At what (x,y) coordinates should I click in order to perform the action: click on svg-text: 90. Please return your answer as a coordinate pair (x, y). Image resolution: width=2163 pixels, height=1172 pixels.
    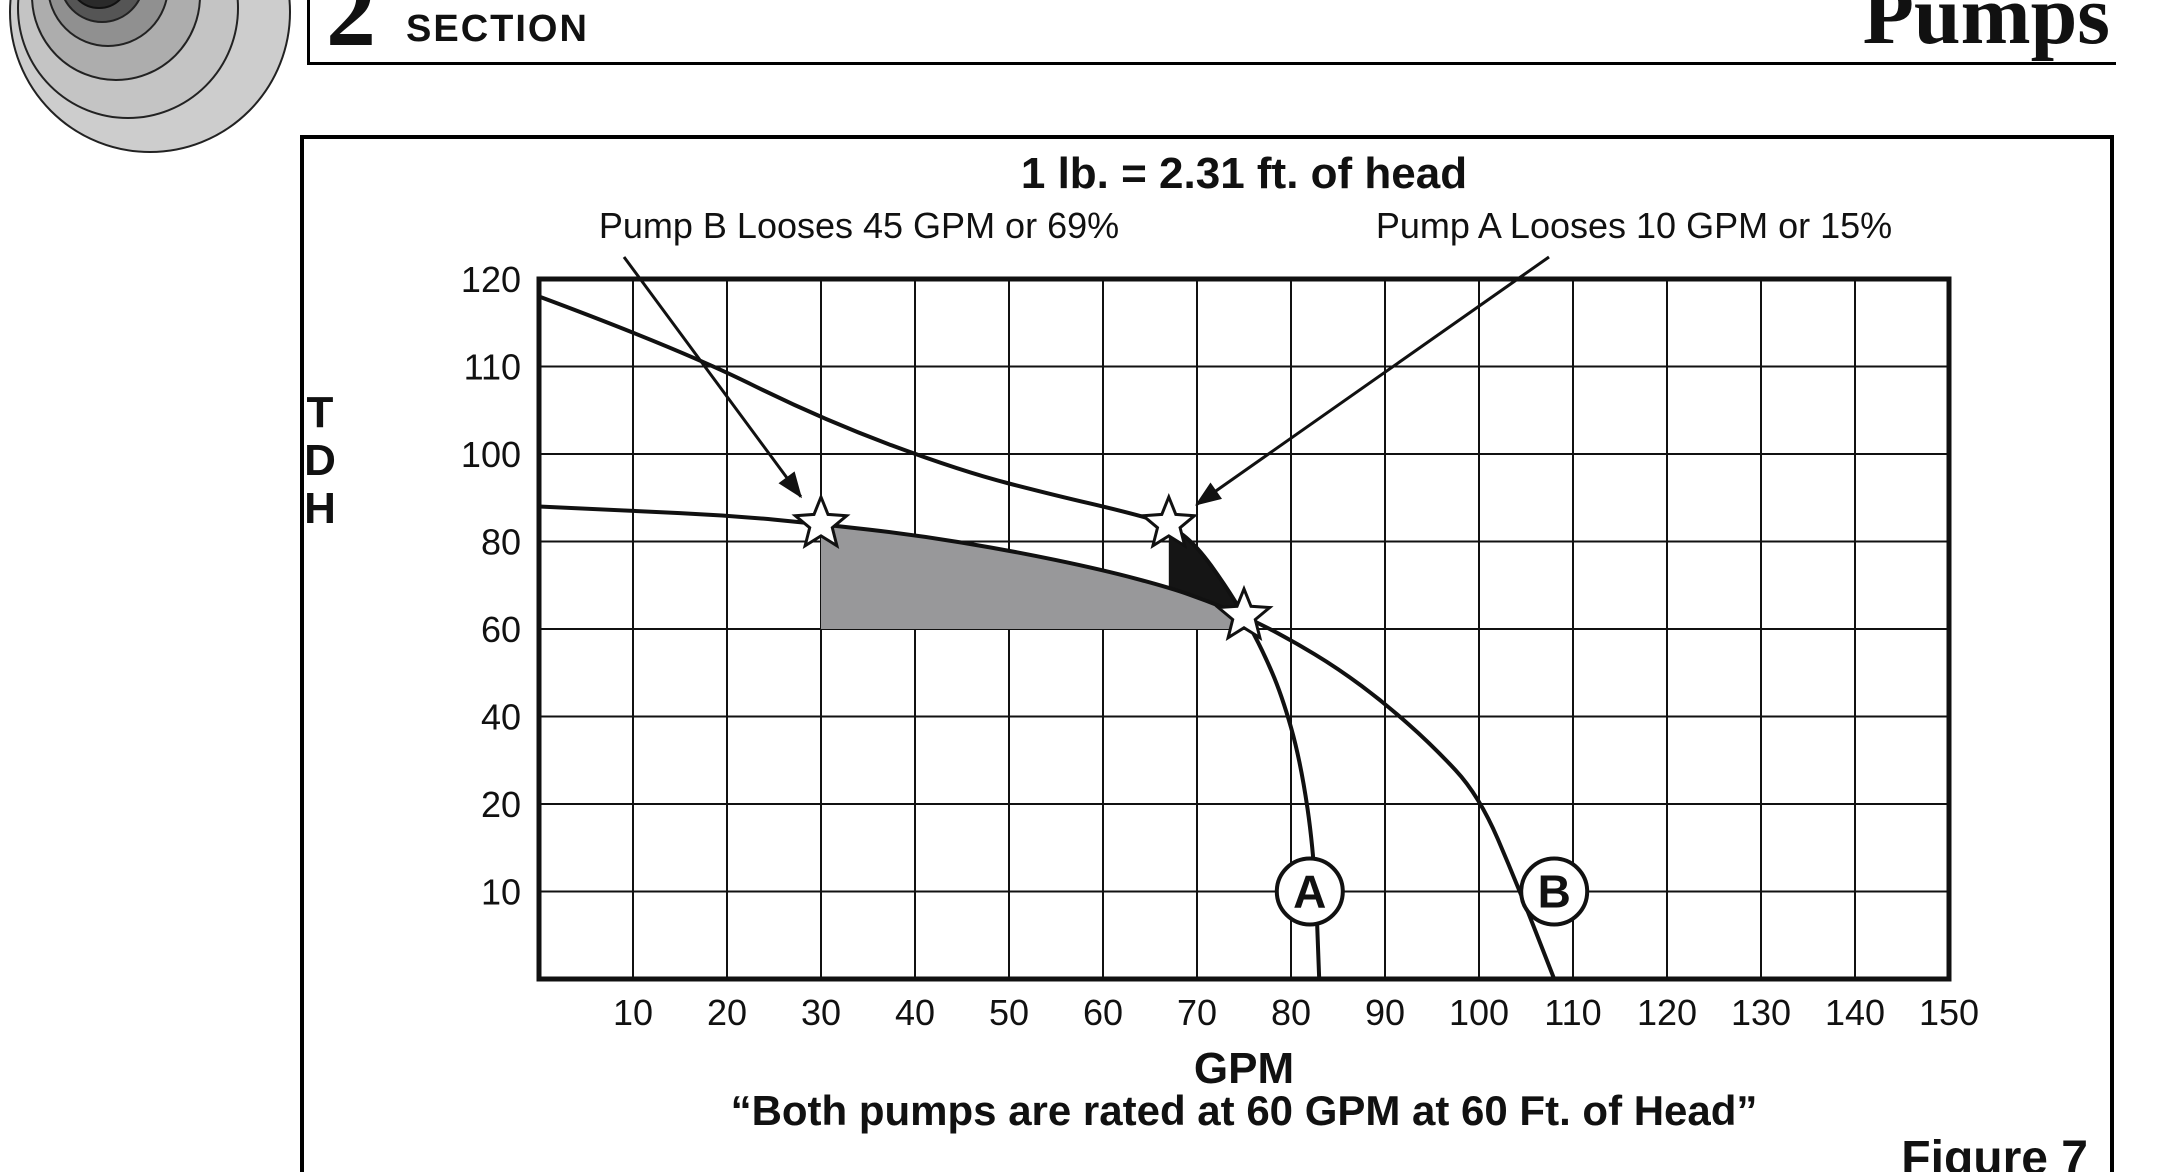
    Looking at the image, I should click on (1385, 1012).